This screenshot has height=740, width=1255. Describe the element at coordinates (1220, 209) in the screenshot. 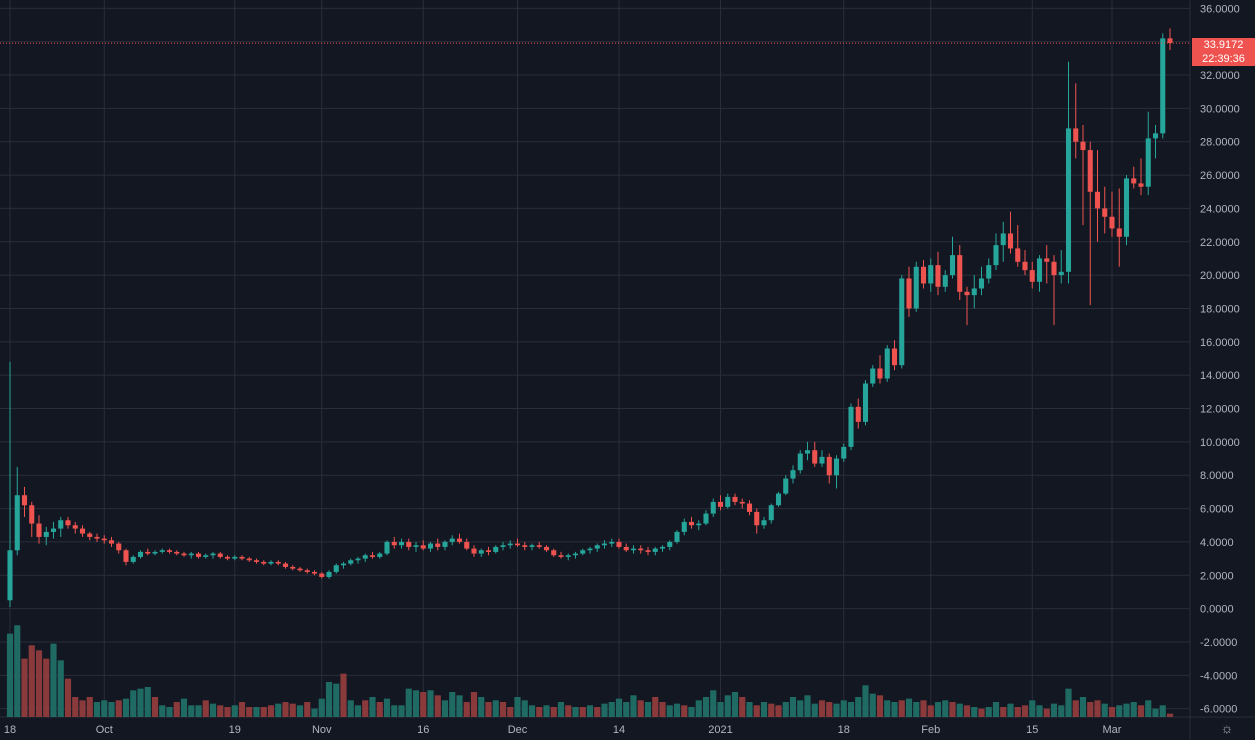

I see `y-tick-label: 24.0000` at that location.